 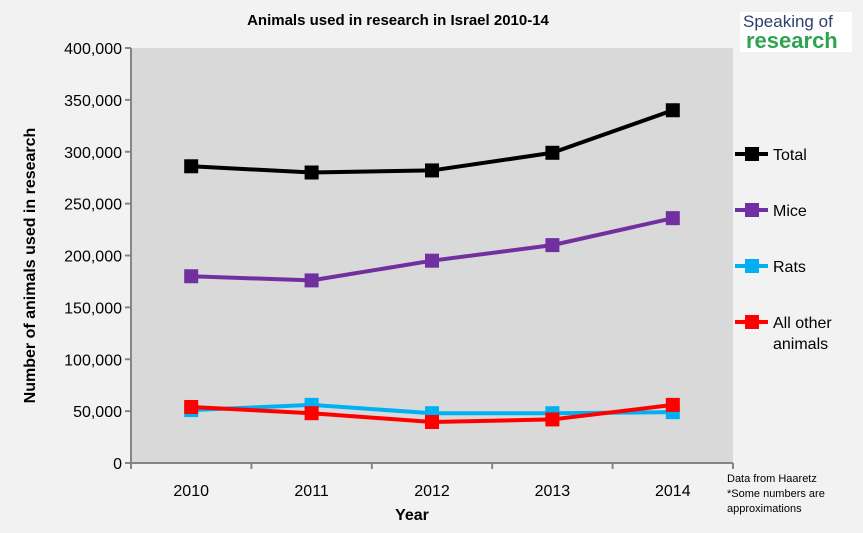 I want to click on legend-label: All other, so click(x=802, y=323).